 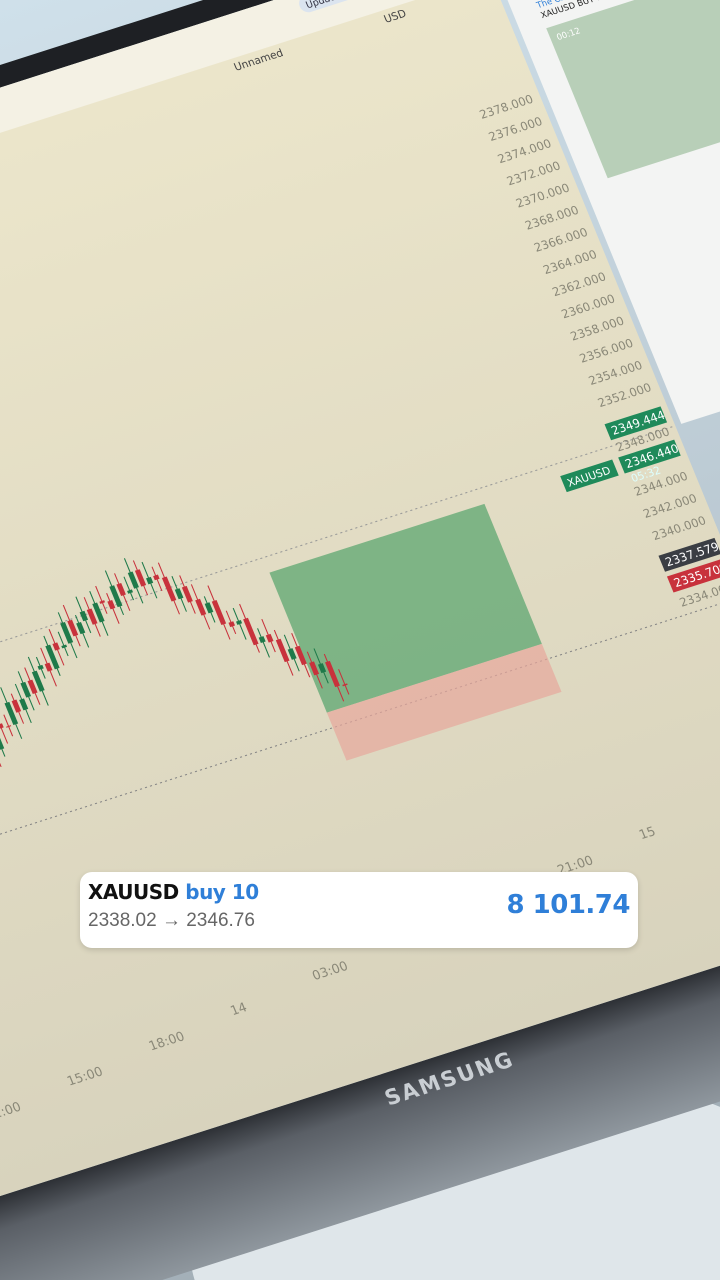 I want to click on trade-card: XAUUSD buy 10 2338.02 → 2346.76 8 101.74, so click(x=359, y=910).